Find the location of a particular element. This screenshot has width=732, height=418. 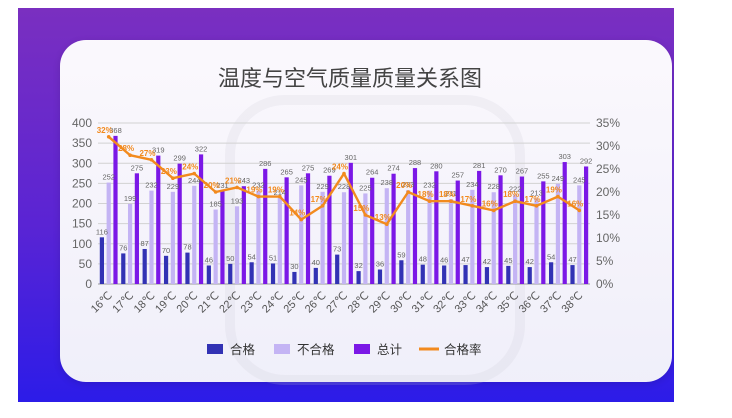

rate-label: 27% is located at coordinates (147, 153).